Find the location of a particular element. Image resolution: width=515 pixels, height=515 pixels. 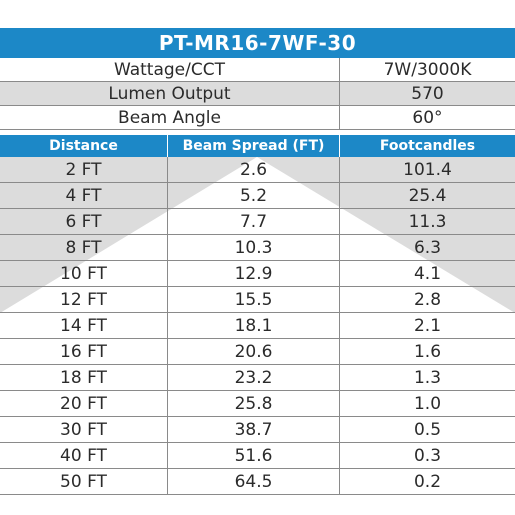

spec-row-wattage: Wattage/CCT 7W/3000K is located at coordinates (257, 70).